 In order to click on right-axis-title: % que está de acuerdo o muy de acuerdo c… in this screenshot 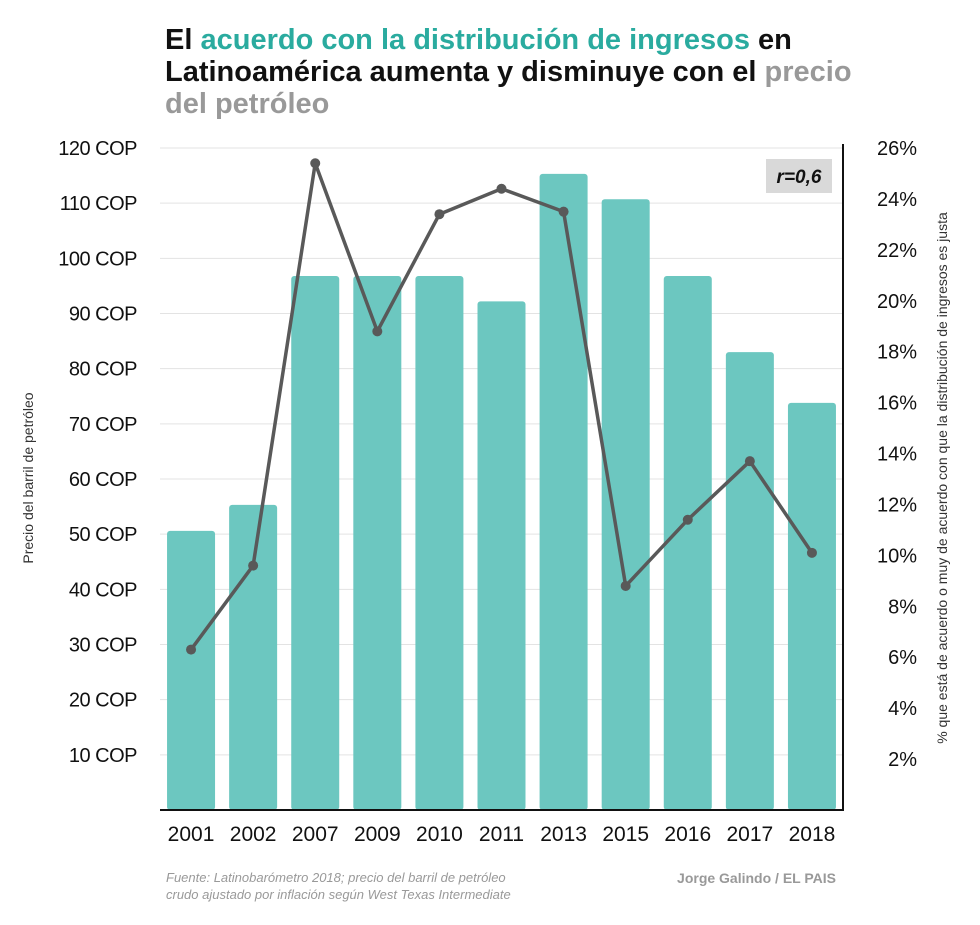, I will do `click(942, 478)`.